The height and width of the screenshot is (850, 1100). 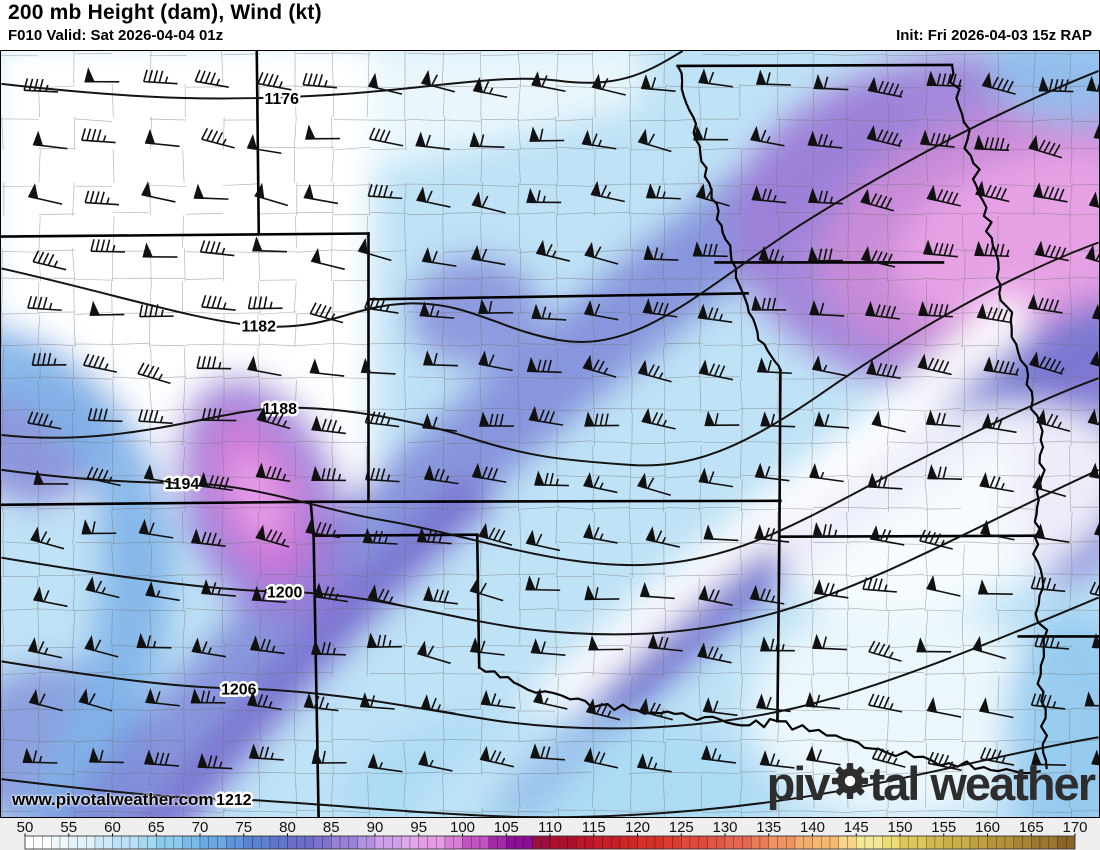 What do you see at coordinates (1074, 827) in the screenshot?
I see `svg-text: 170` at bounding box center [1074, 827].